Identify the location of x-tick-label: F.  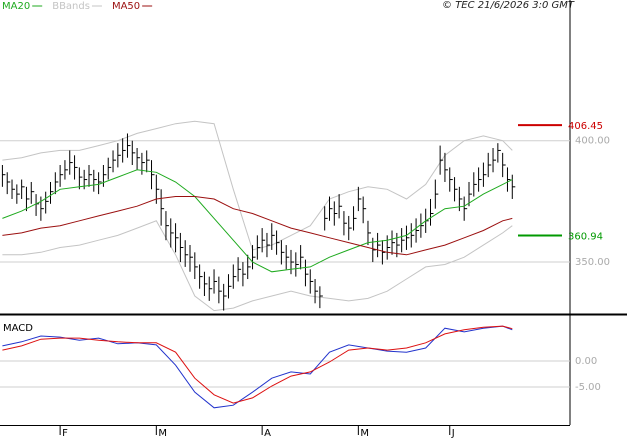
(65, 433).